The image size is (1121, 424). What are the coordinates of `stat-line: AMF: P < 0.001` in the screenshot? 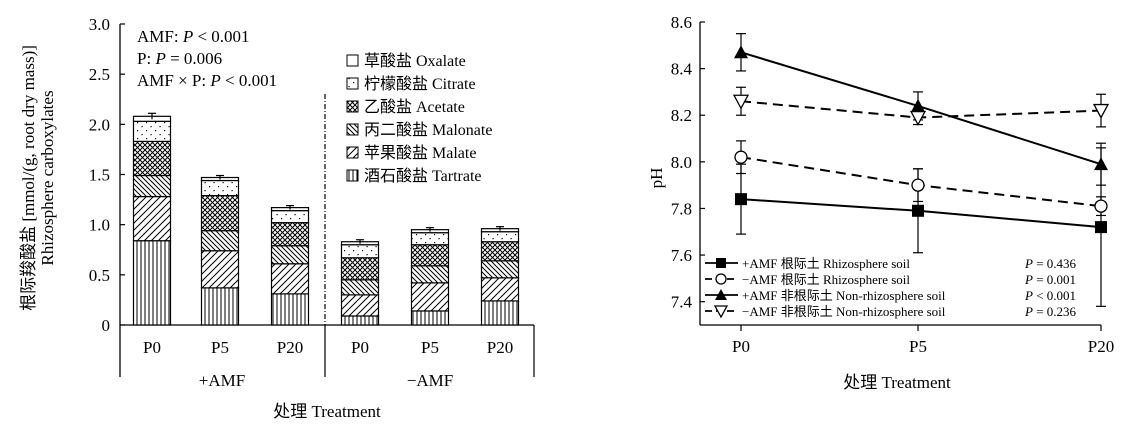 It's located at (193, 36).